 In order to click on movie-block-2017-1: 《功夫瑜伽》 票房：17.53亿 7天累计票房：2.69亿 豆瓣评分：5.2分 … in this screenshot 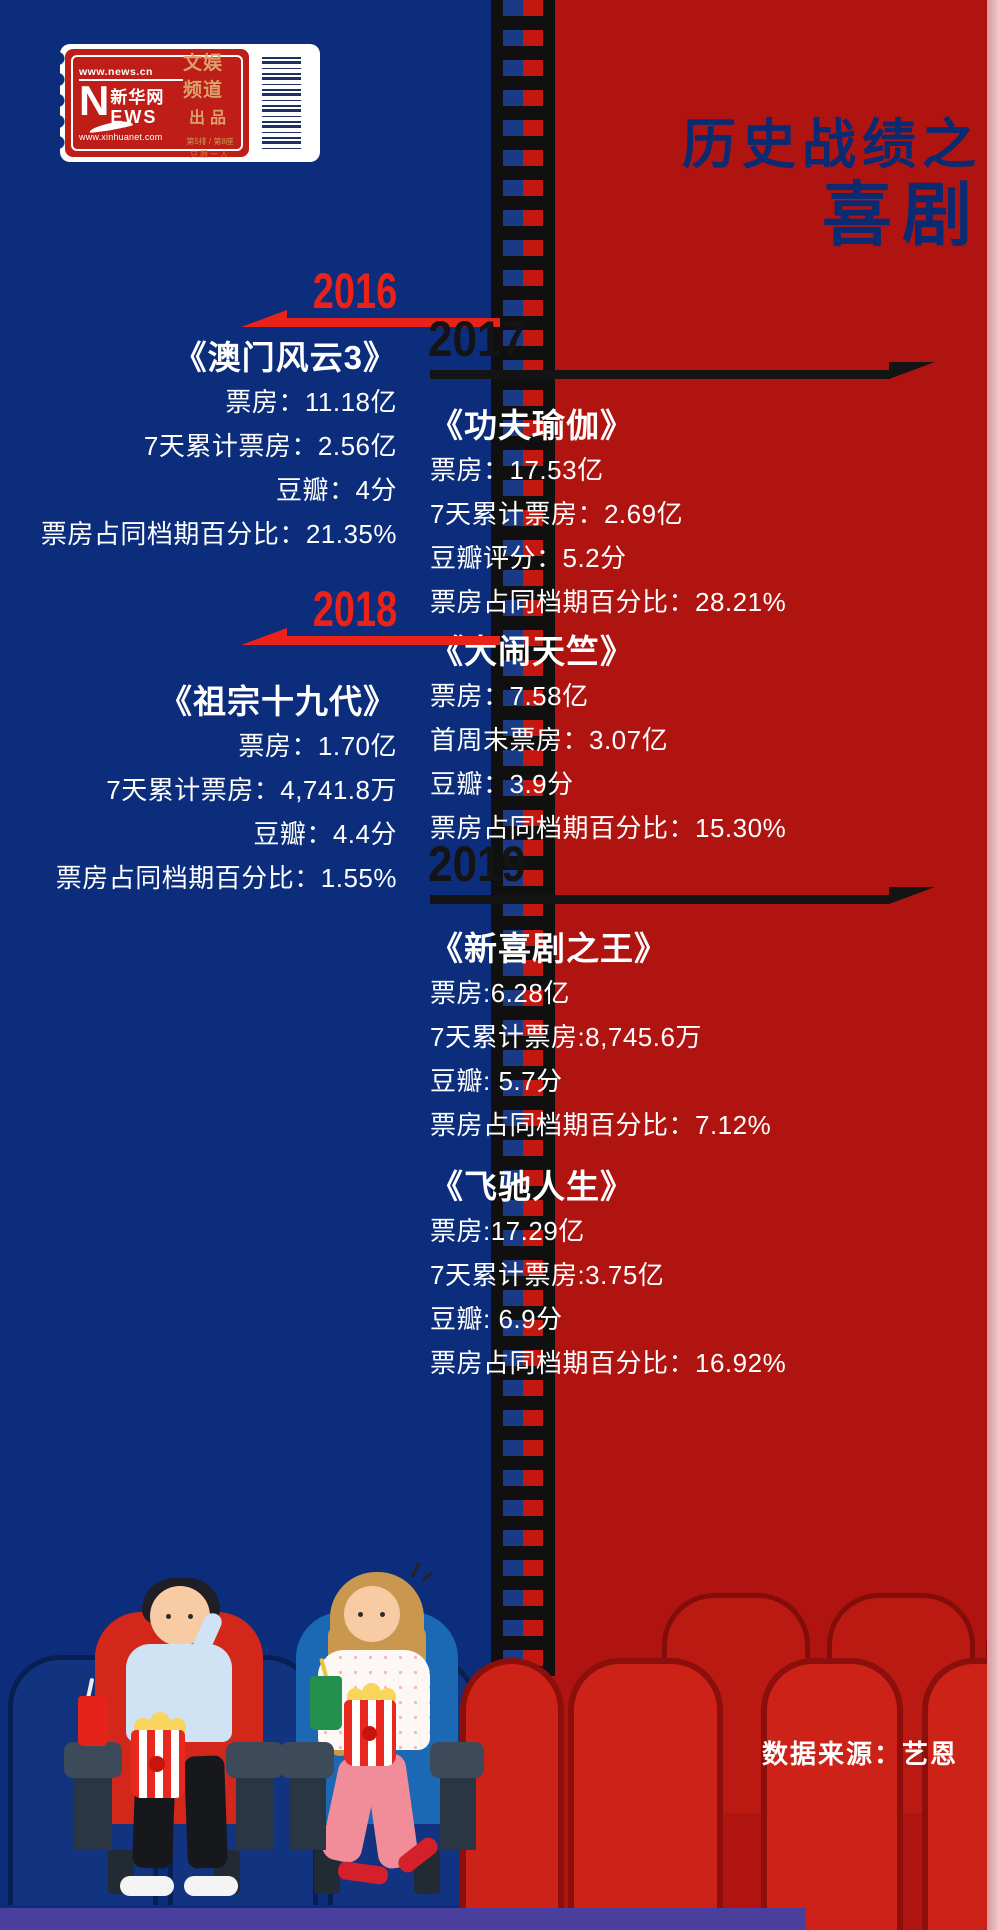, I will do `click(608, 514)`.